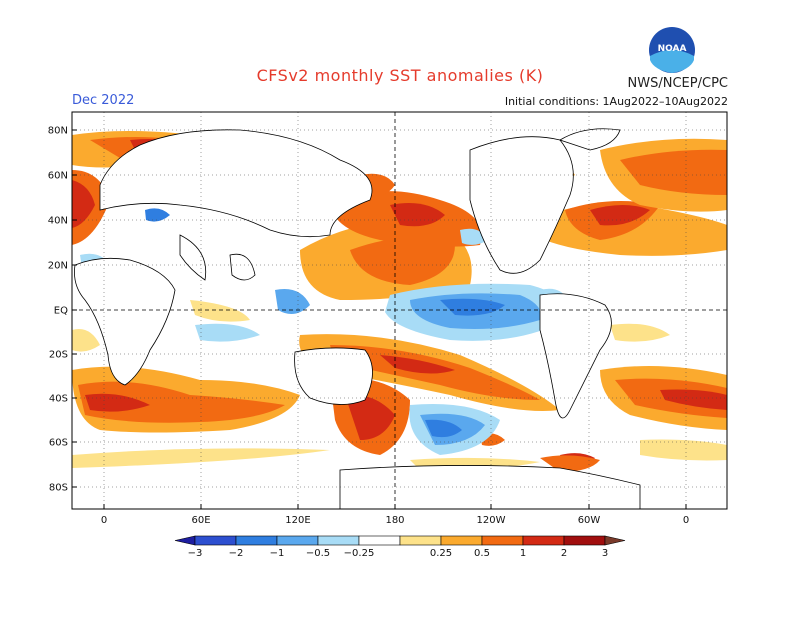  What do you see at coordinates (615, 540) in the screenshot?
I see `colorbar-arrow-high` at bounding box center [615, 540].